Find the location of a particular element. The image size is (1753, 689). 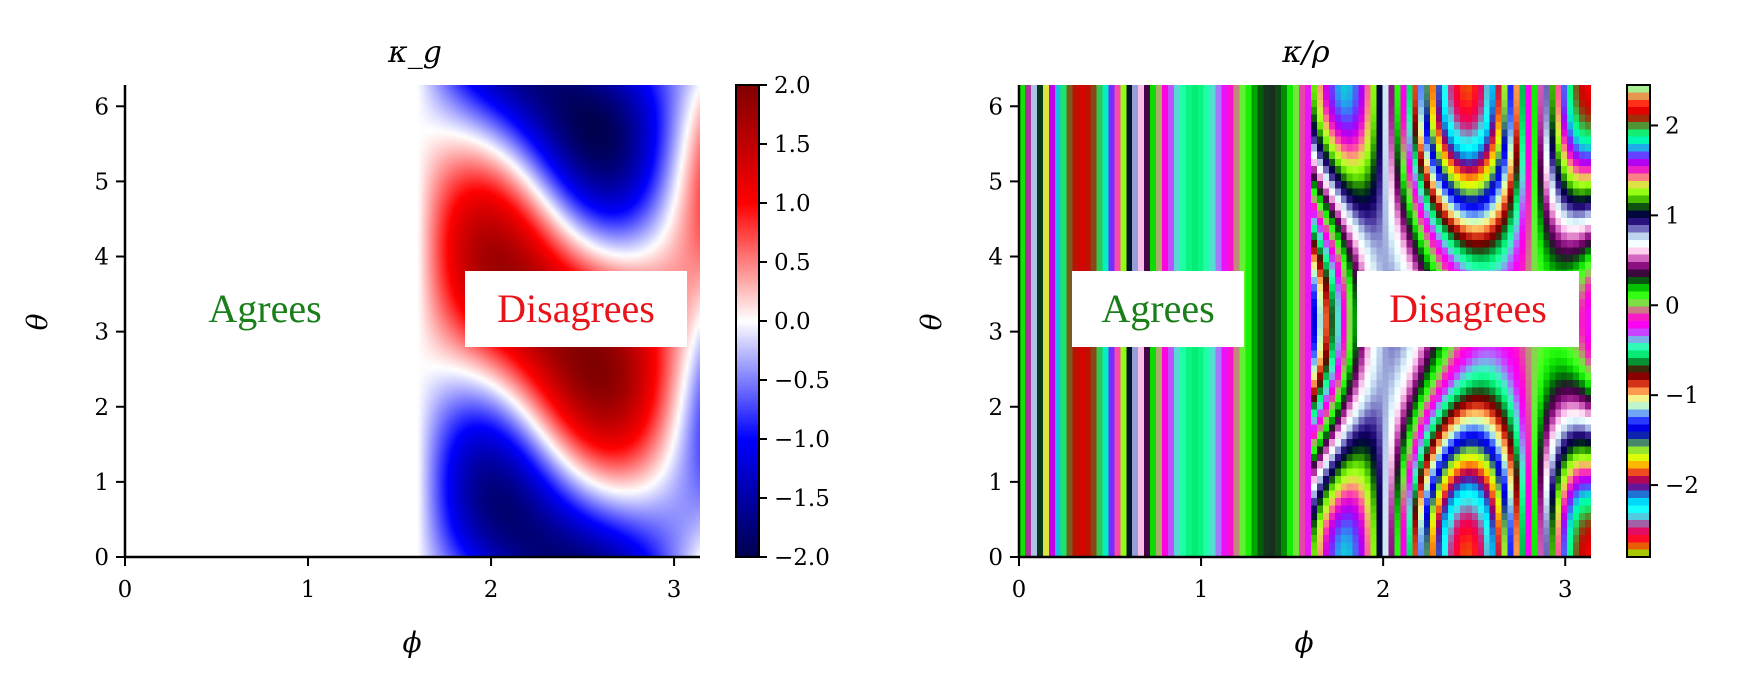

colorbar-tick-label: −1.5 is located at coordinates (802, 499).